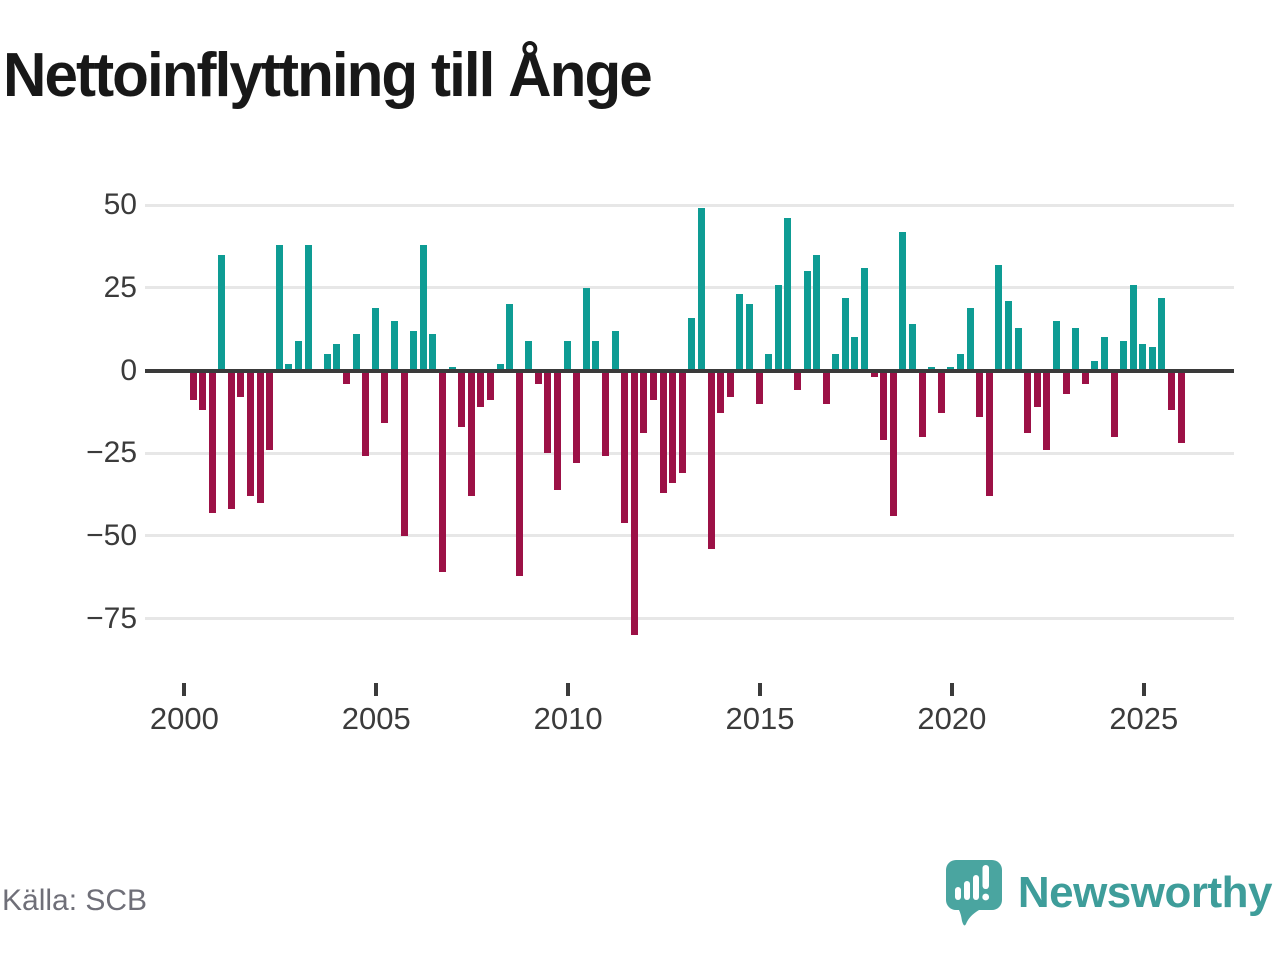 This screenshot has width=1280, height=960. What do you see at coordinates (577, 417) in the screenshot?
I see `bar-2010-Q1` at bounding box center [577, 417].